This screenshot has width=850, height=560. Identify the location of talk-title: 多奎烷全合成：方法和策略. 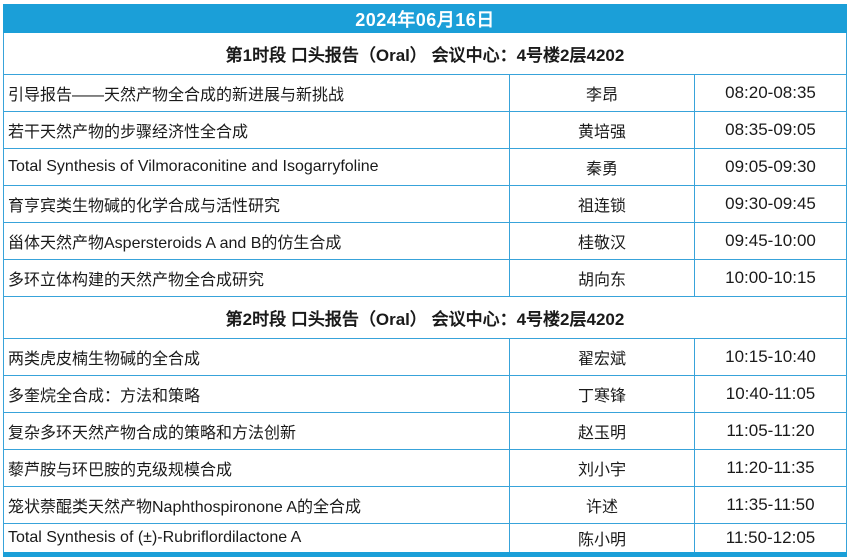
(104, 396).